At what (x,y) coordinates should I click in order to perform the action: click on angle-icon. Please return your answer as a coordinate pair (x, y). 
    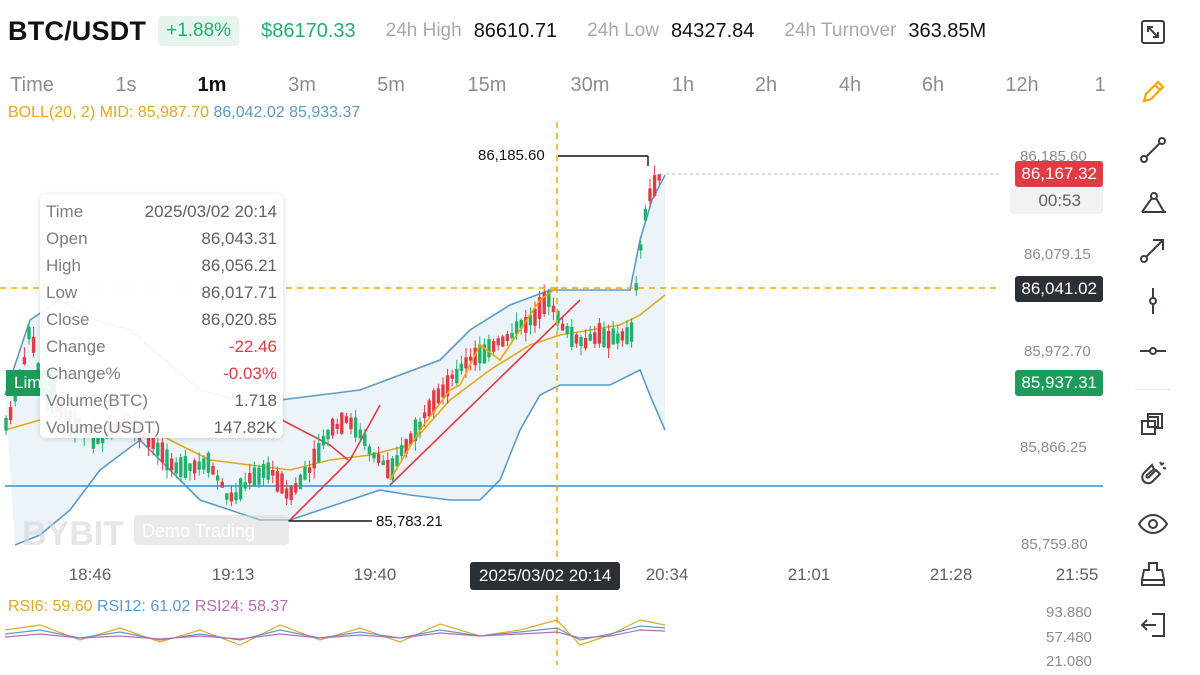
    Looking at the image, I should click on (1153, 201).